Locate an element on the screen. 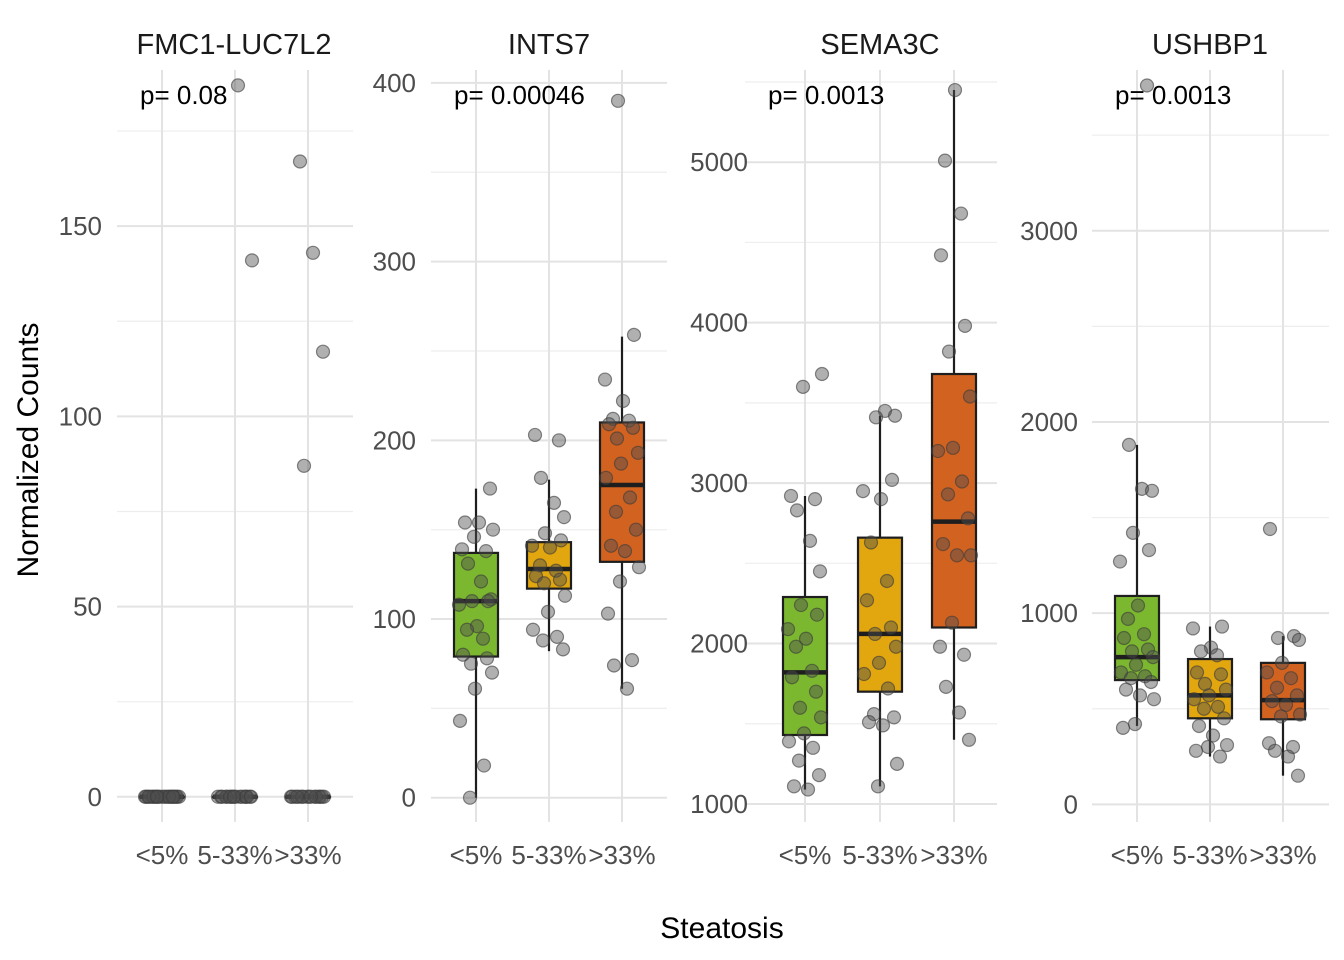 The height and width of the screenshot is (960, 1344). y-tick-label: 2000 is located at coordinates (1049, 422).